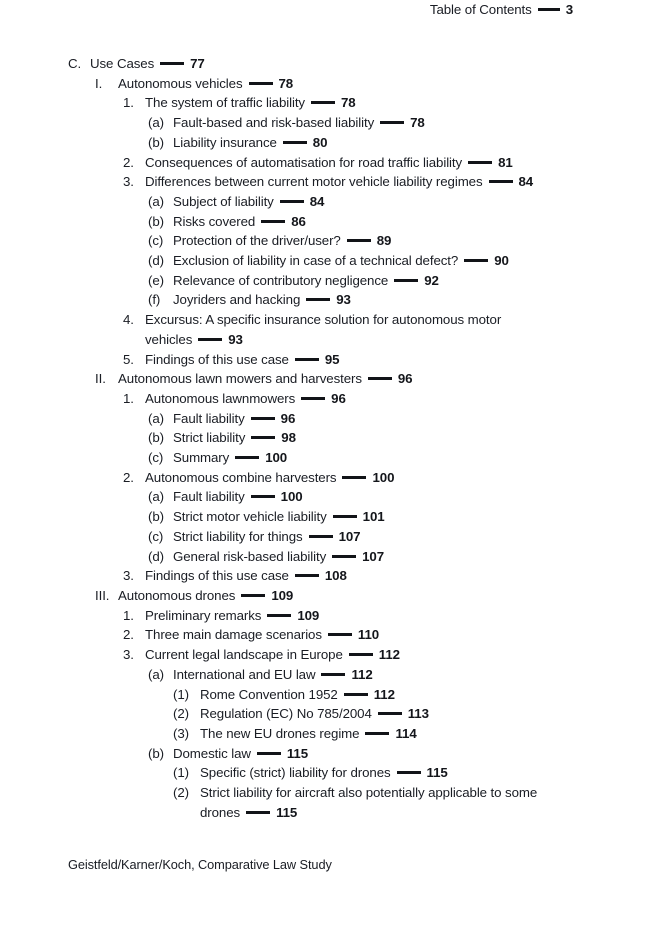 Image resolution: width=660 pixels, height=944 pixels. I want to click on toc-entry-page: 101, so click(373, 517).